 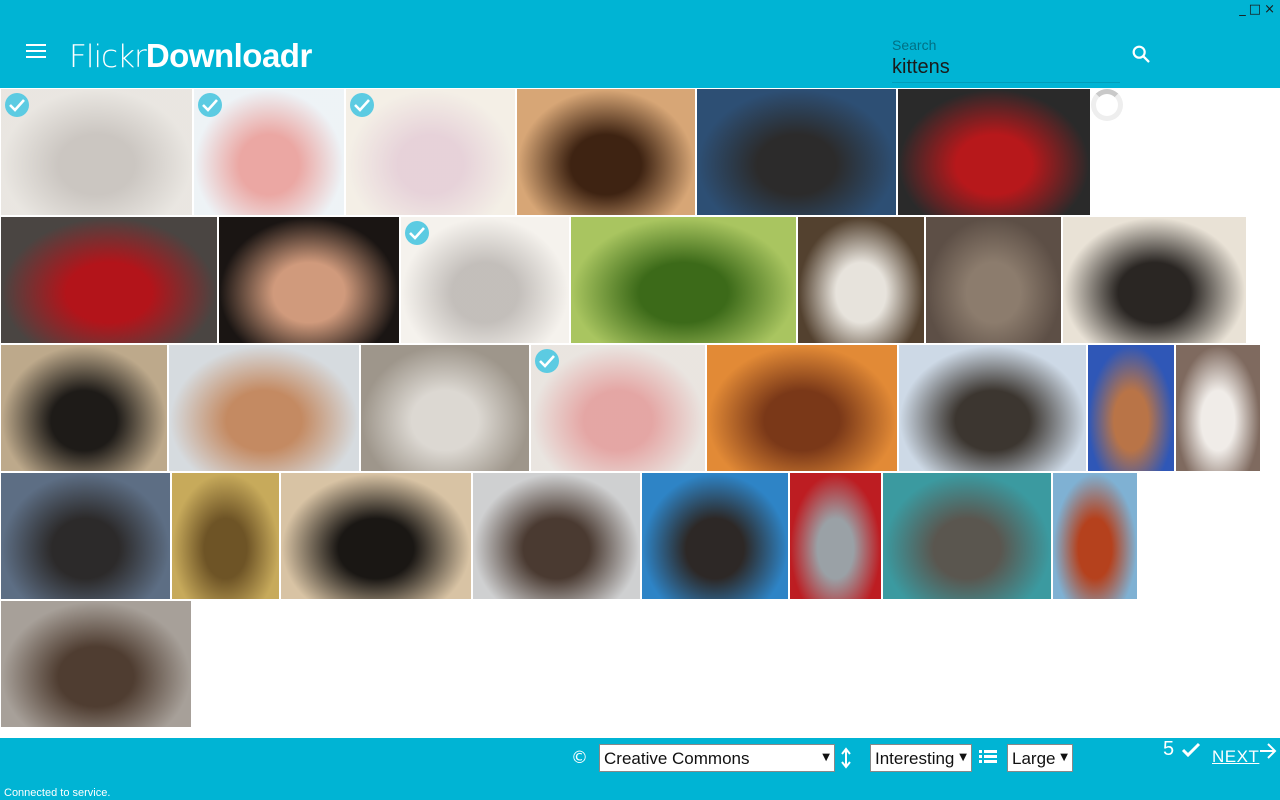 I want to click on window-controls: _ □ ×, so click(x=1257, y=9).